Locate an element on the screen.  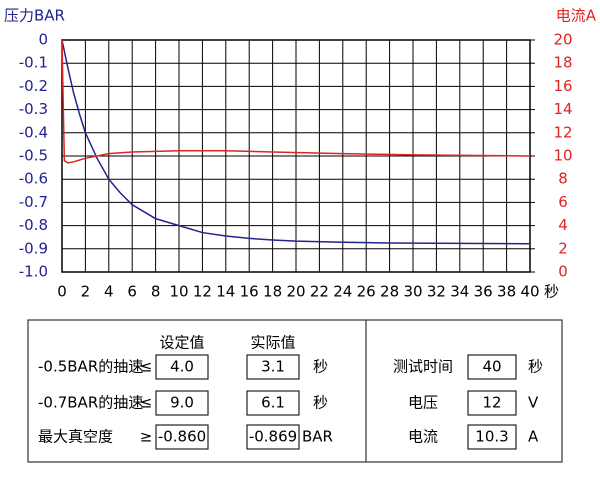
set-value: 9.0 is located at coordinates (182, 403).